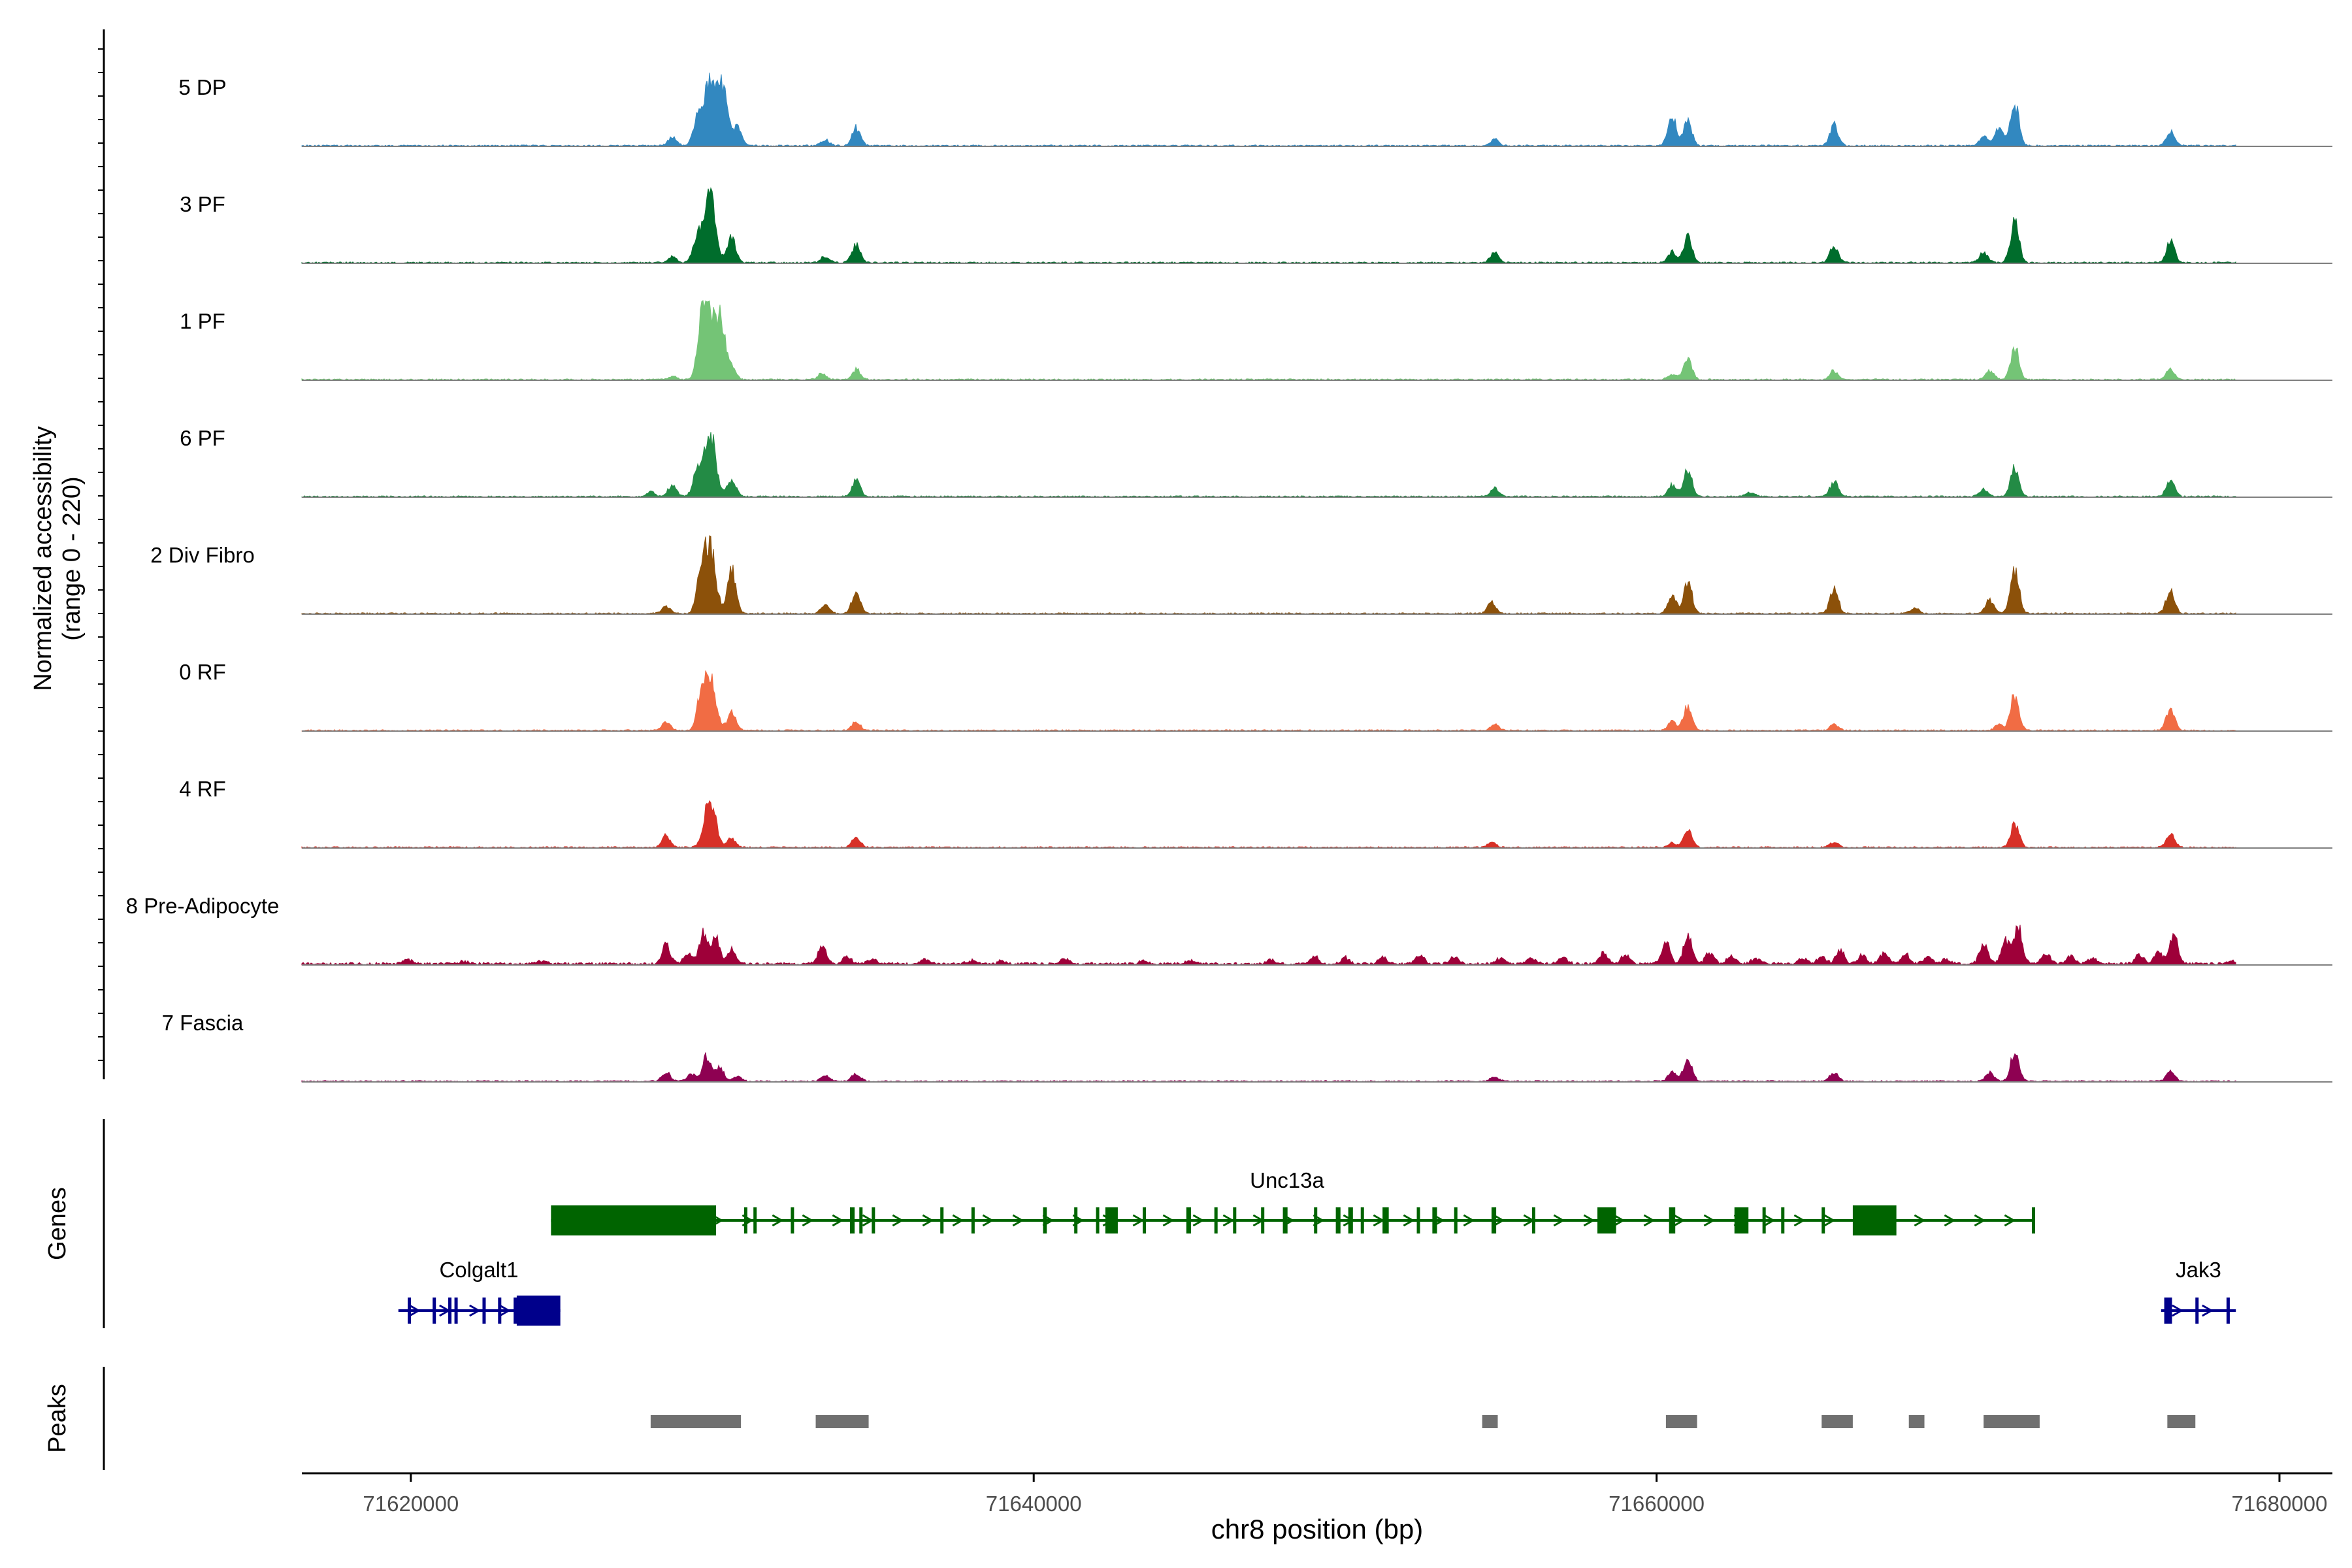 The height and width of the screenshot is (1568, 2352). I want to click on track-2-div-fibro: 2 Div Fibro, so click(1241, 575).